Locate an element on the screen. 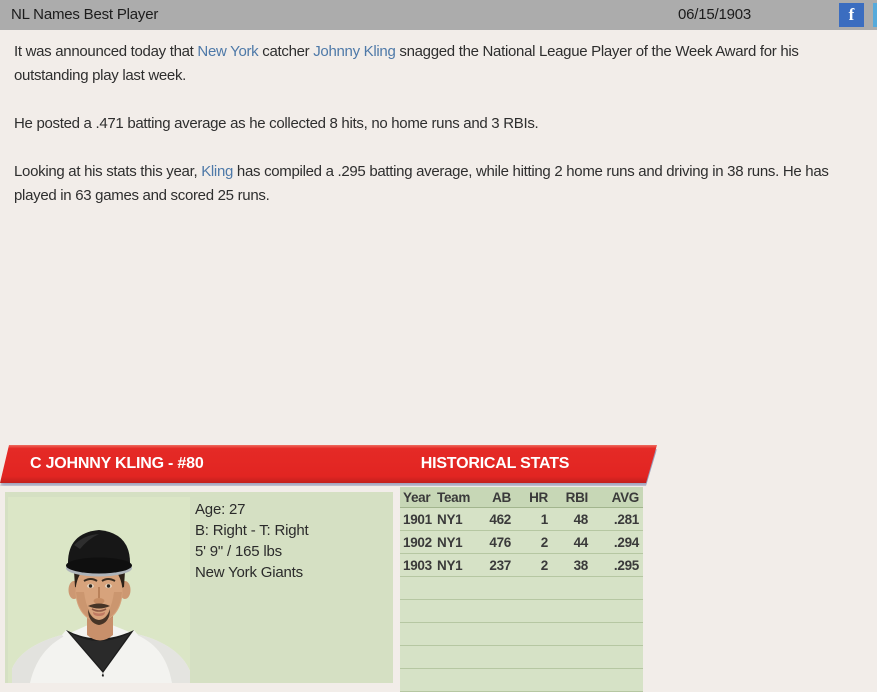 The image size is (877, 692). player-portrait is located at coordinates (99, 590).